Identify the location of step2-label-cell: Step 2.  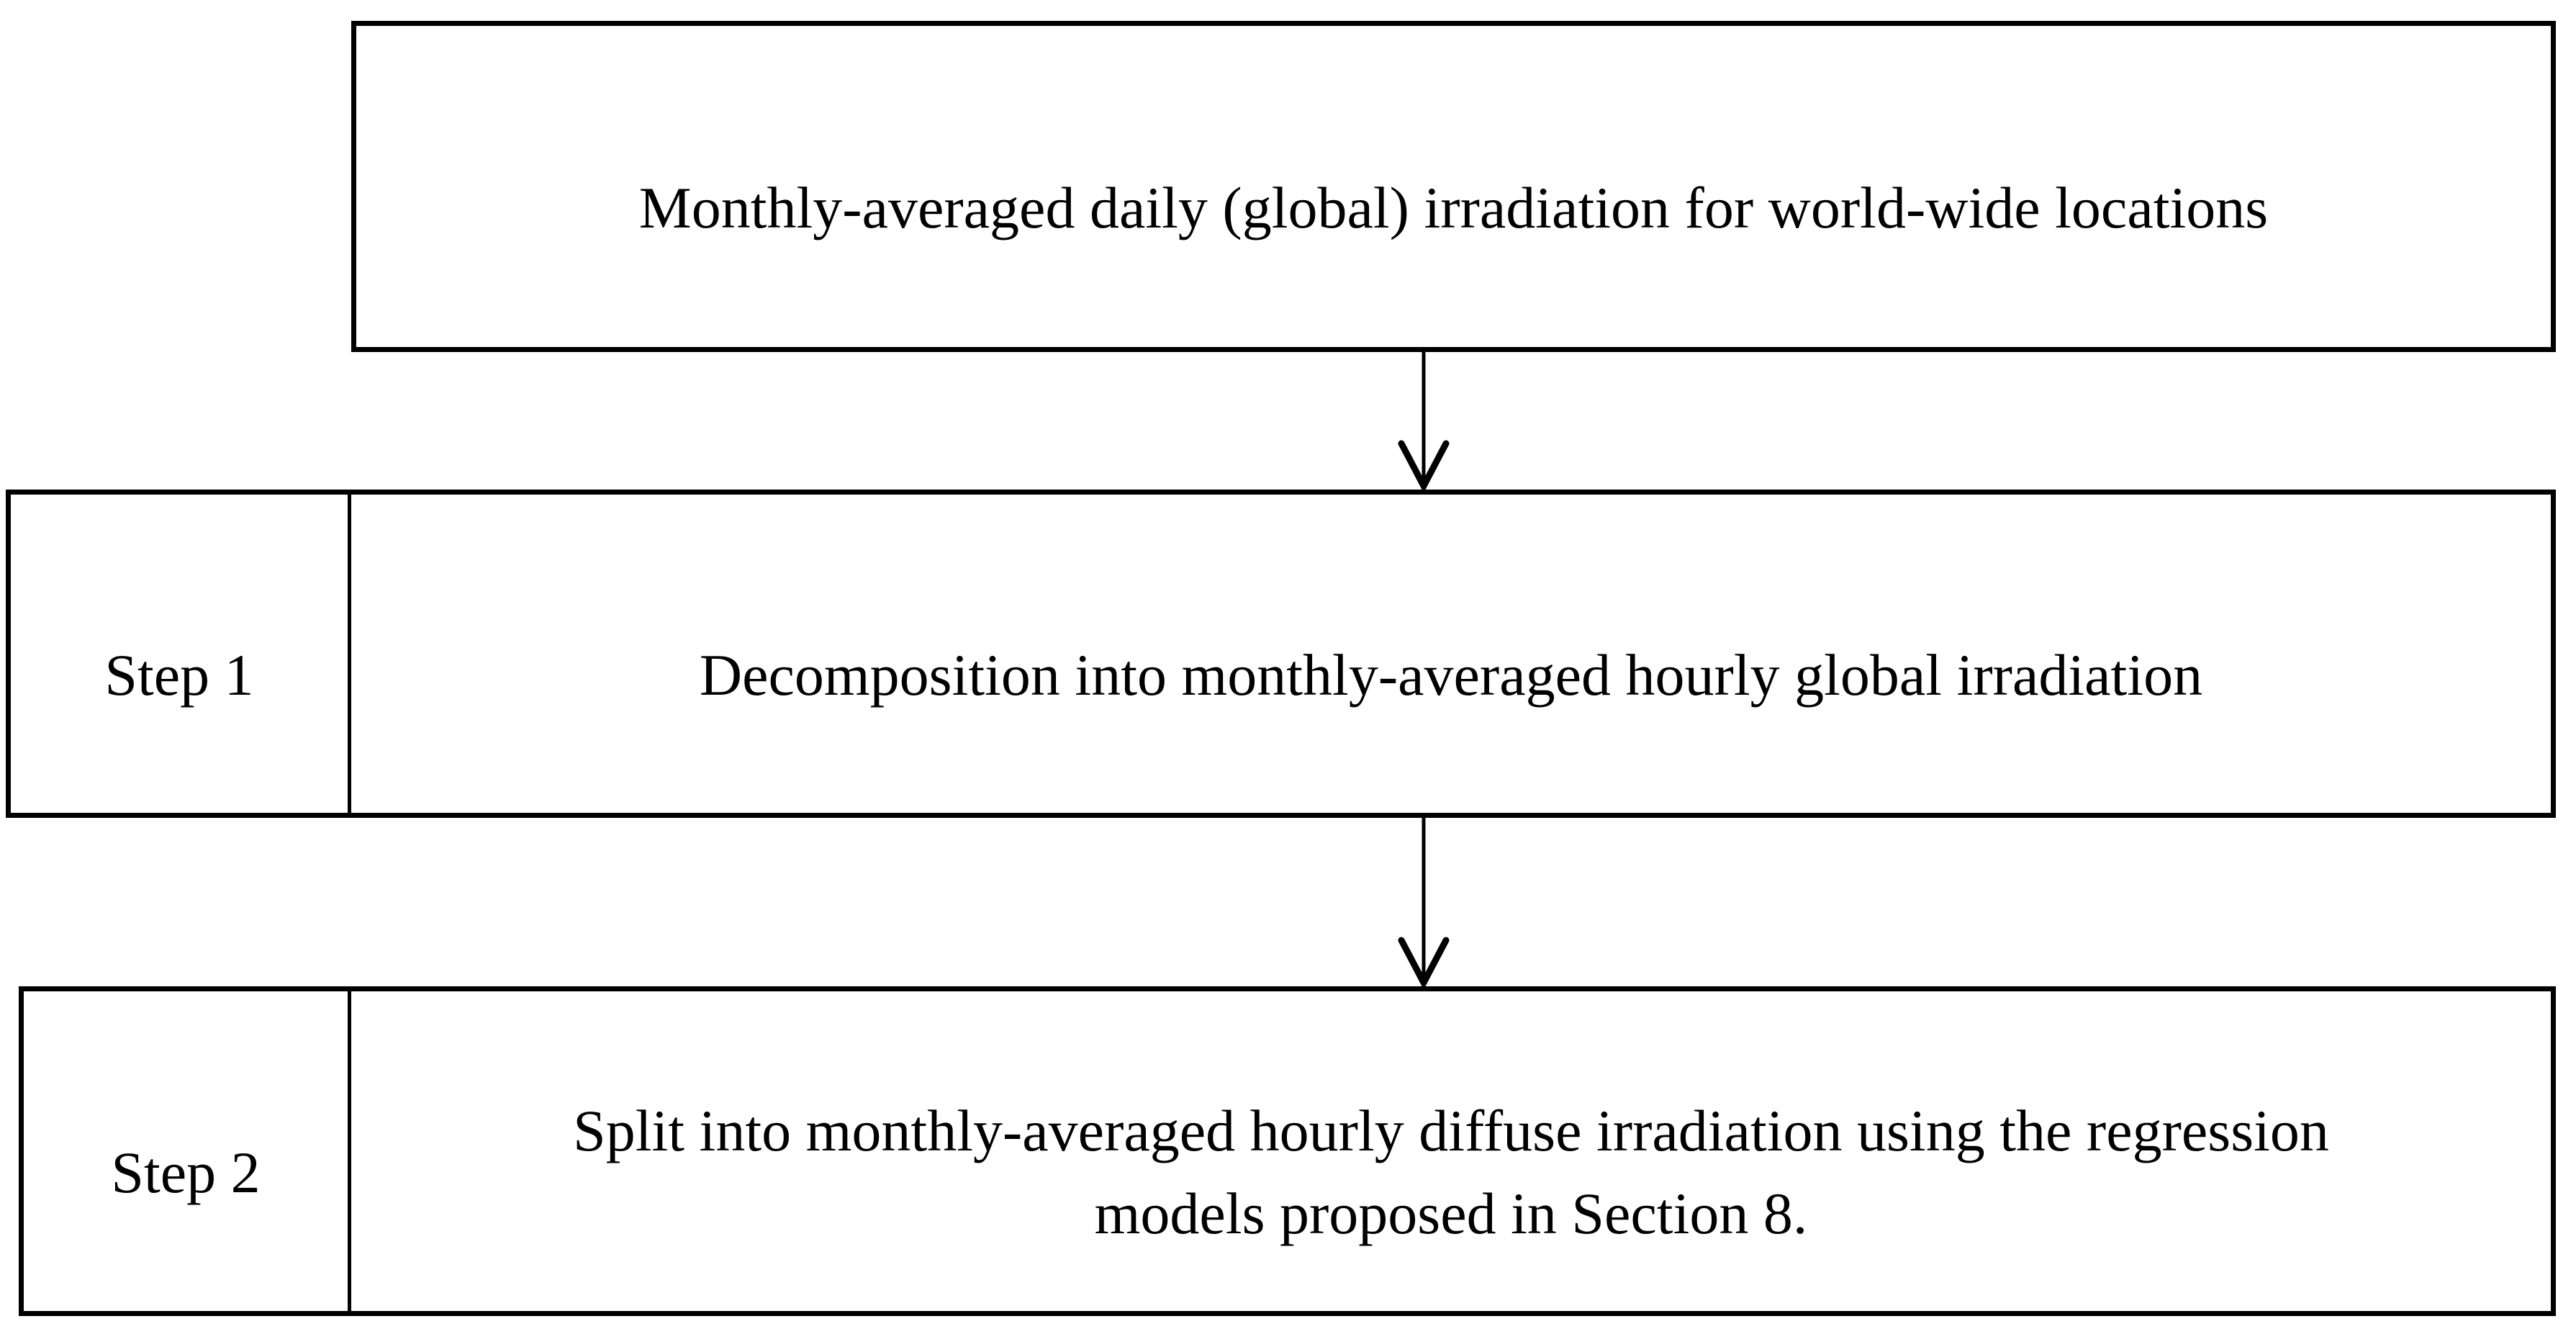
(188, 1151).